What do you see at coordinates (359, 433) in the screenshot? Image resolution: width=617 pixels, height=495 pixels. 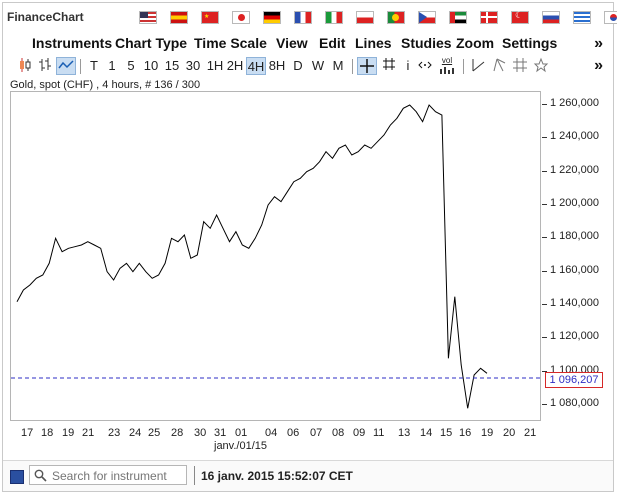 I see `x-tick-label: 09` at bounding box center [359, 433].